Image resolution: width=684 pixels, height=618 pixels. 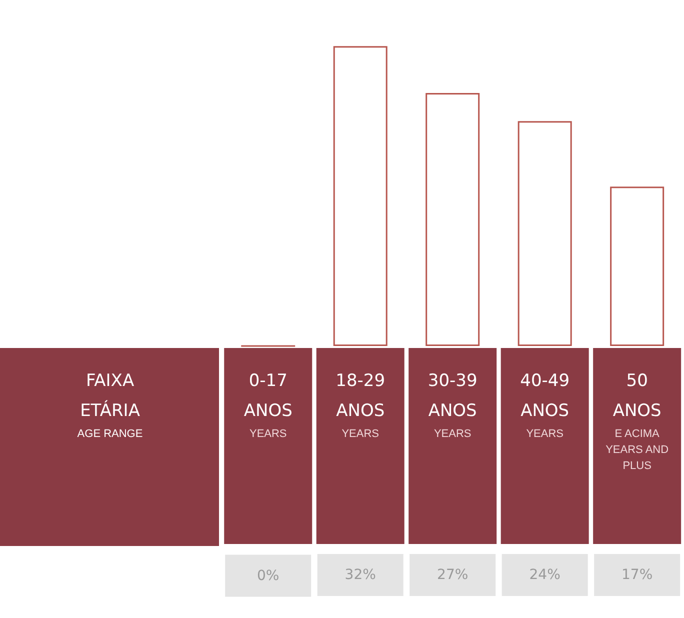 I want to click on x-tick-label: 18-29 ANOS YEARS, so click(x=361, y=405).